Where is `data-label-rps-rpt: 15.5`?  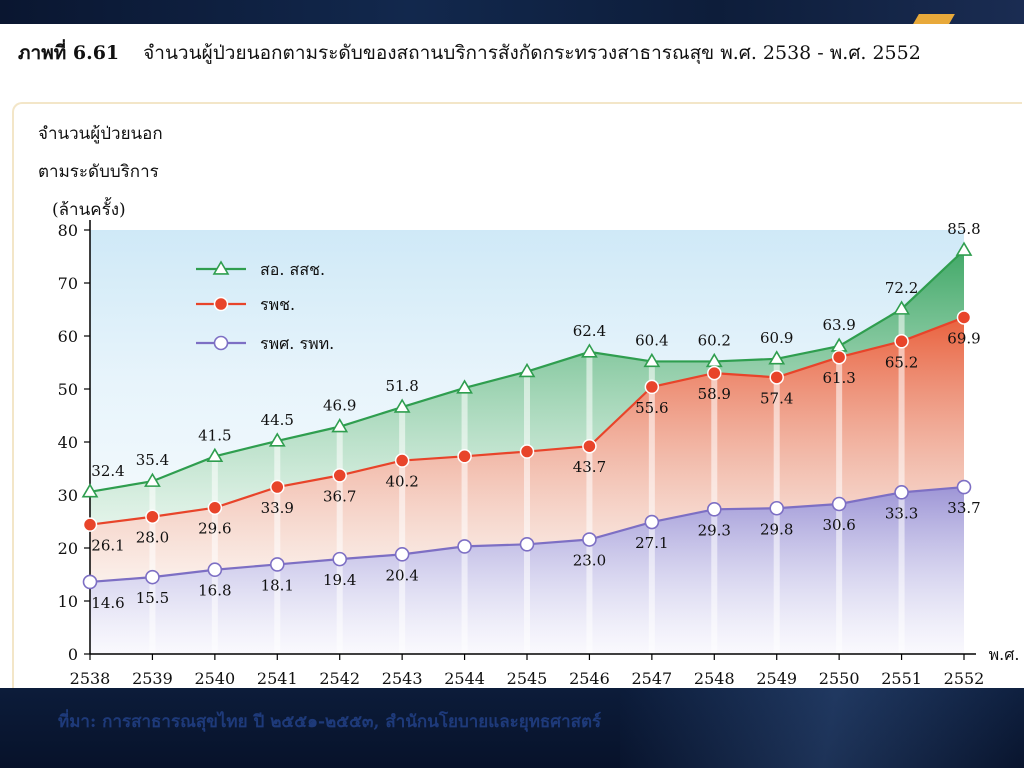
data-label-rps-rpt: 15.5 is located at coordinates (152, 598).